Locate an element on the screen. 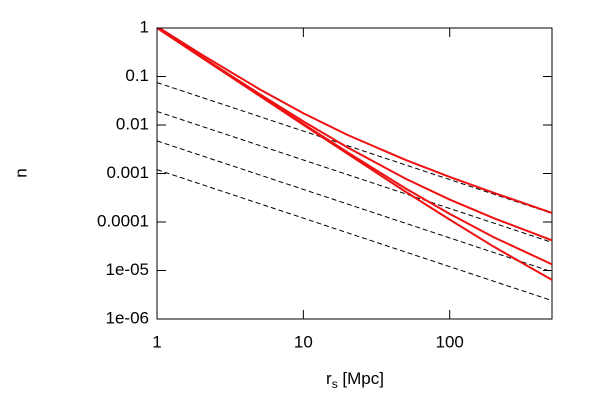 The image size is (593, 415). x-tick-label: 100 is located at coordinates (450, 341).